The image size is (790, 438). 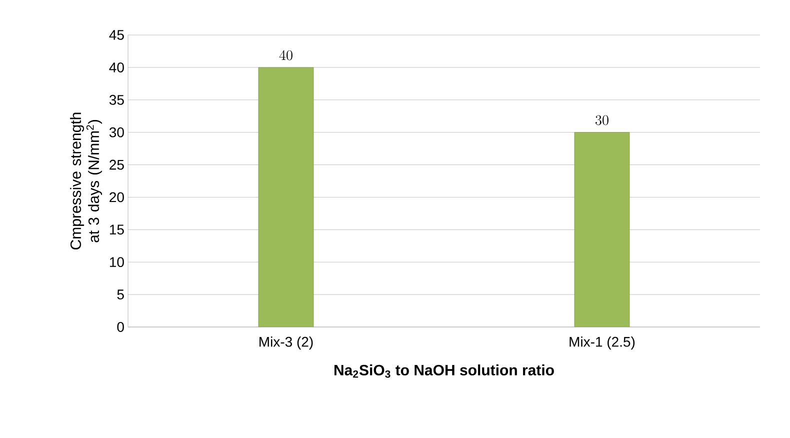 What do you see at coordinates (602, 343) in the screenshot?
I see `x-tick-label: Mix-1 (2.5)` at bounding box center [602, 343].